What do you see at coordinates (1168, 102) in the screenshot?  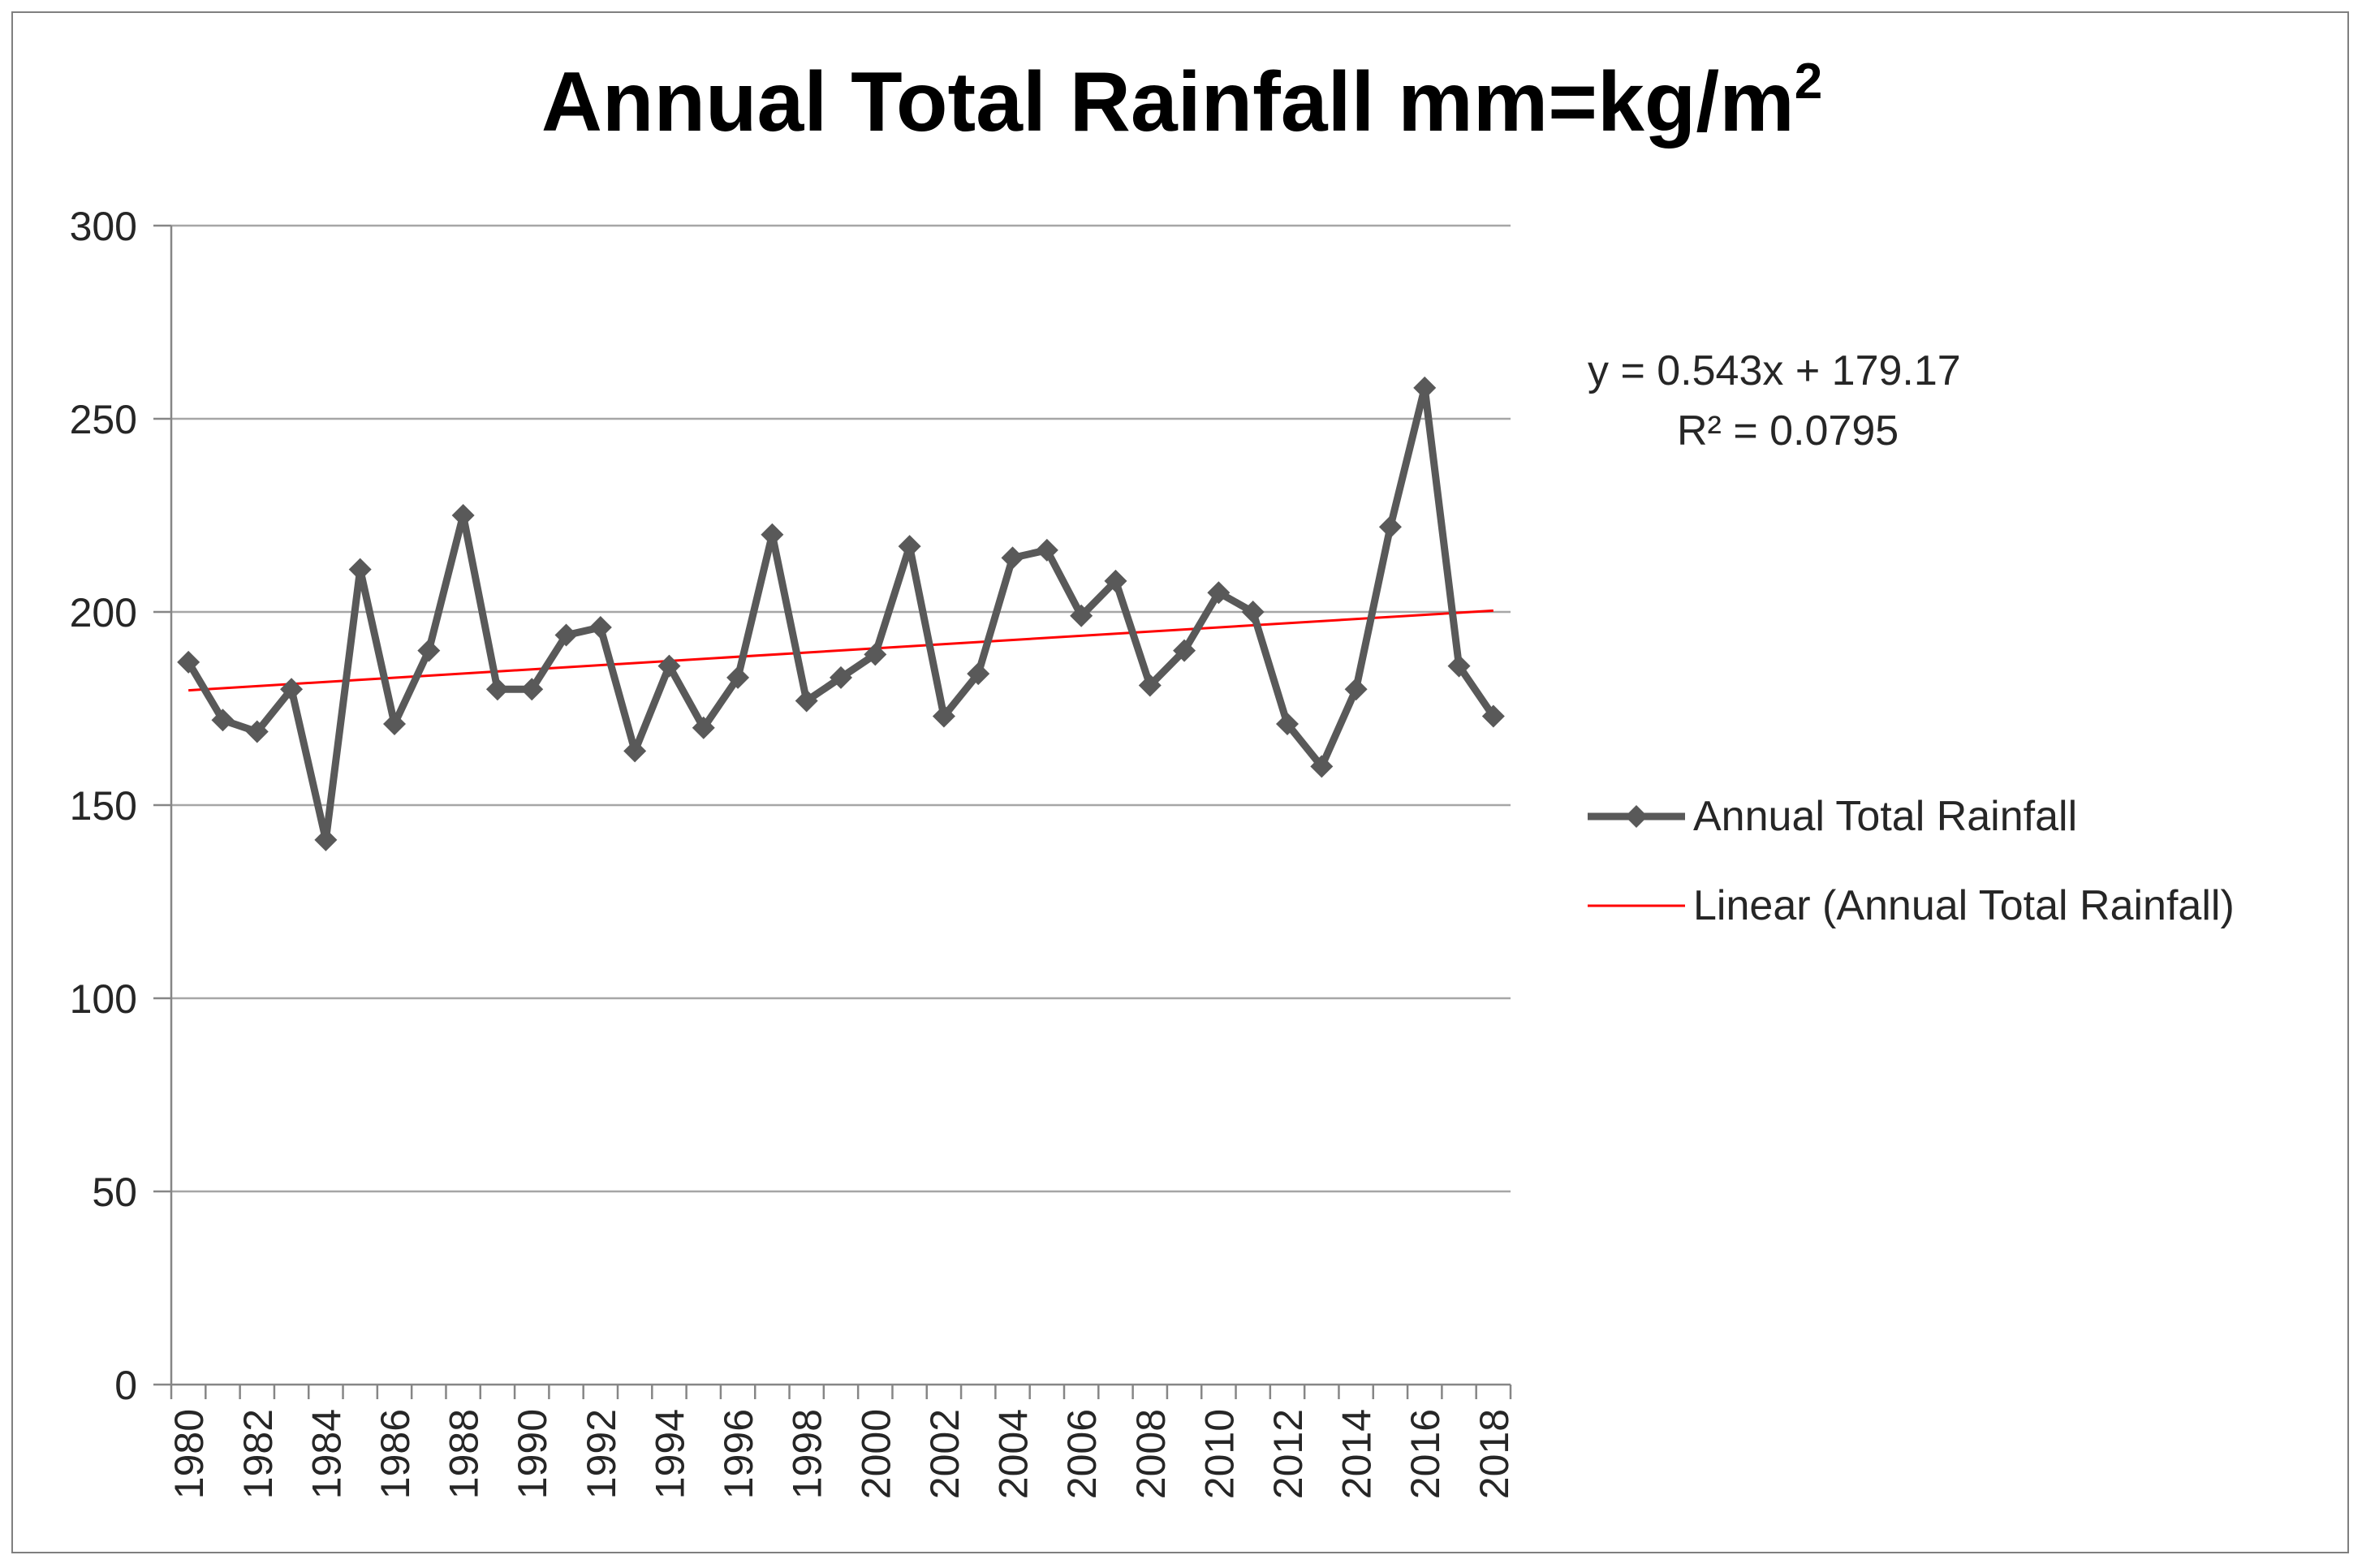 I see `chart-title-main: Annual Total Rainfall mm=kg/m` at bounding box center [1168, 102].